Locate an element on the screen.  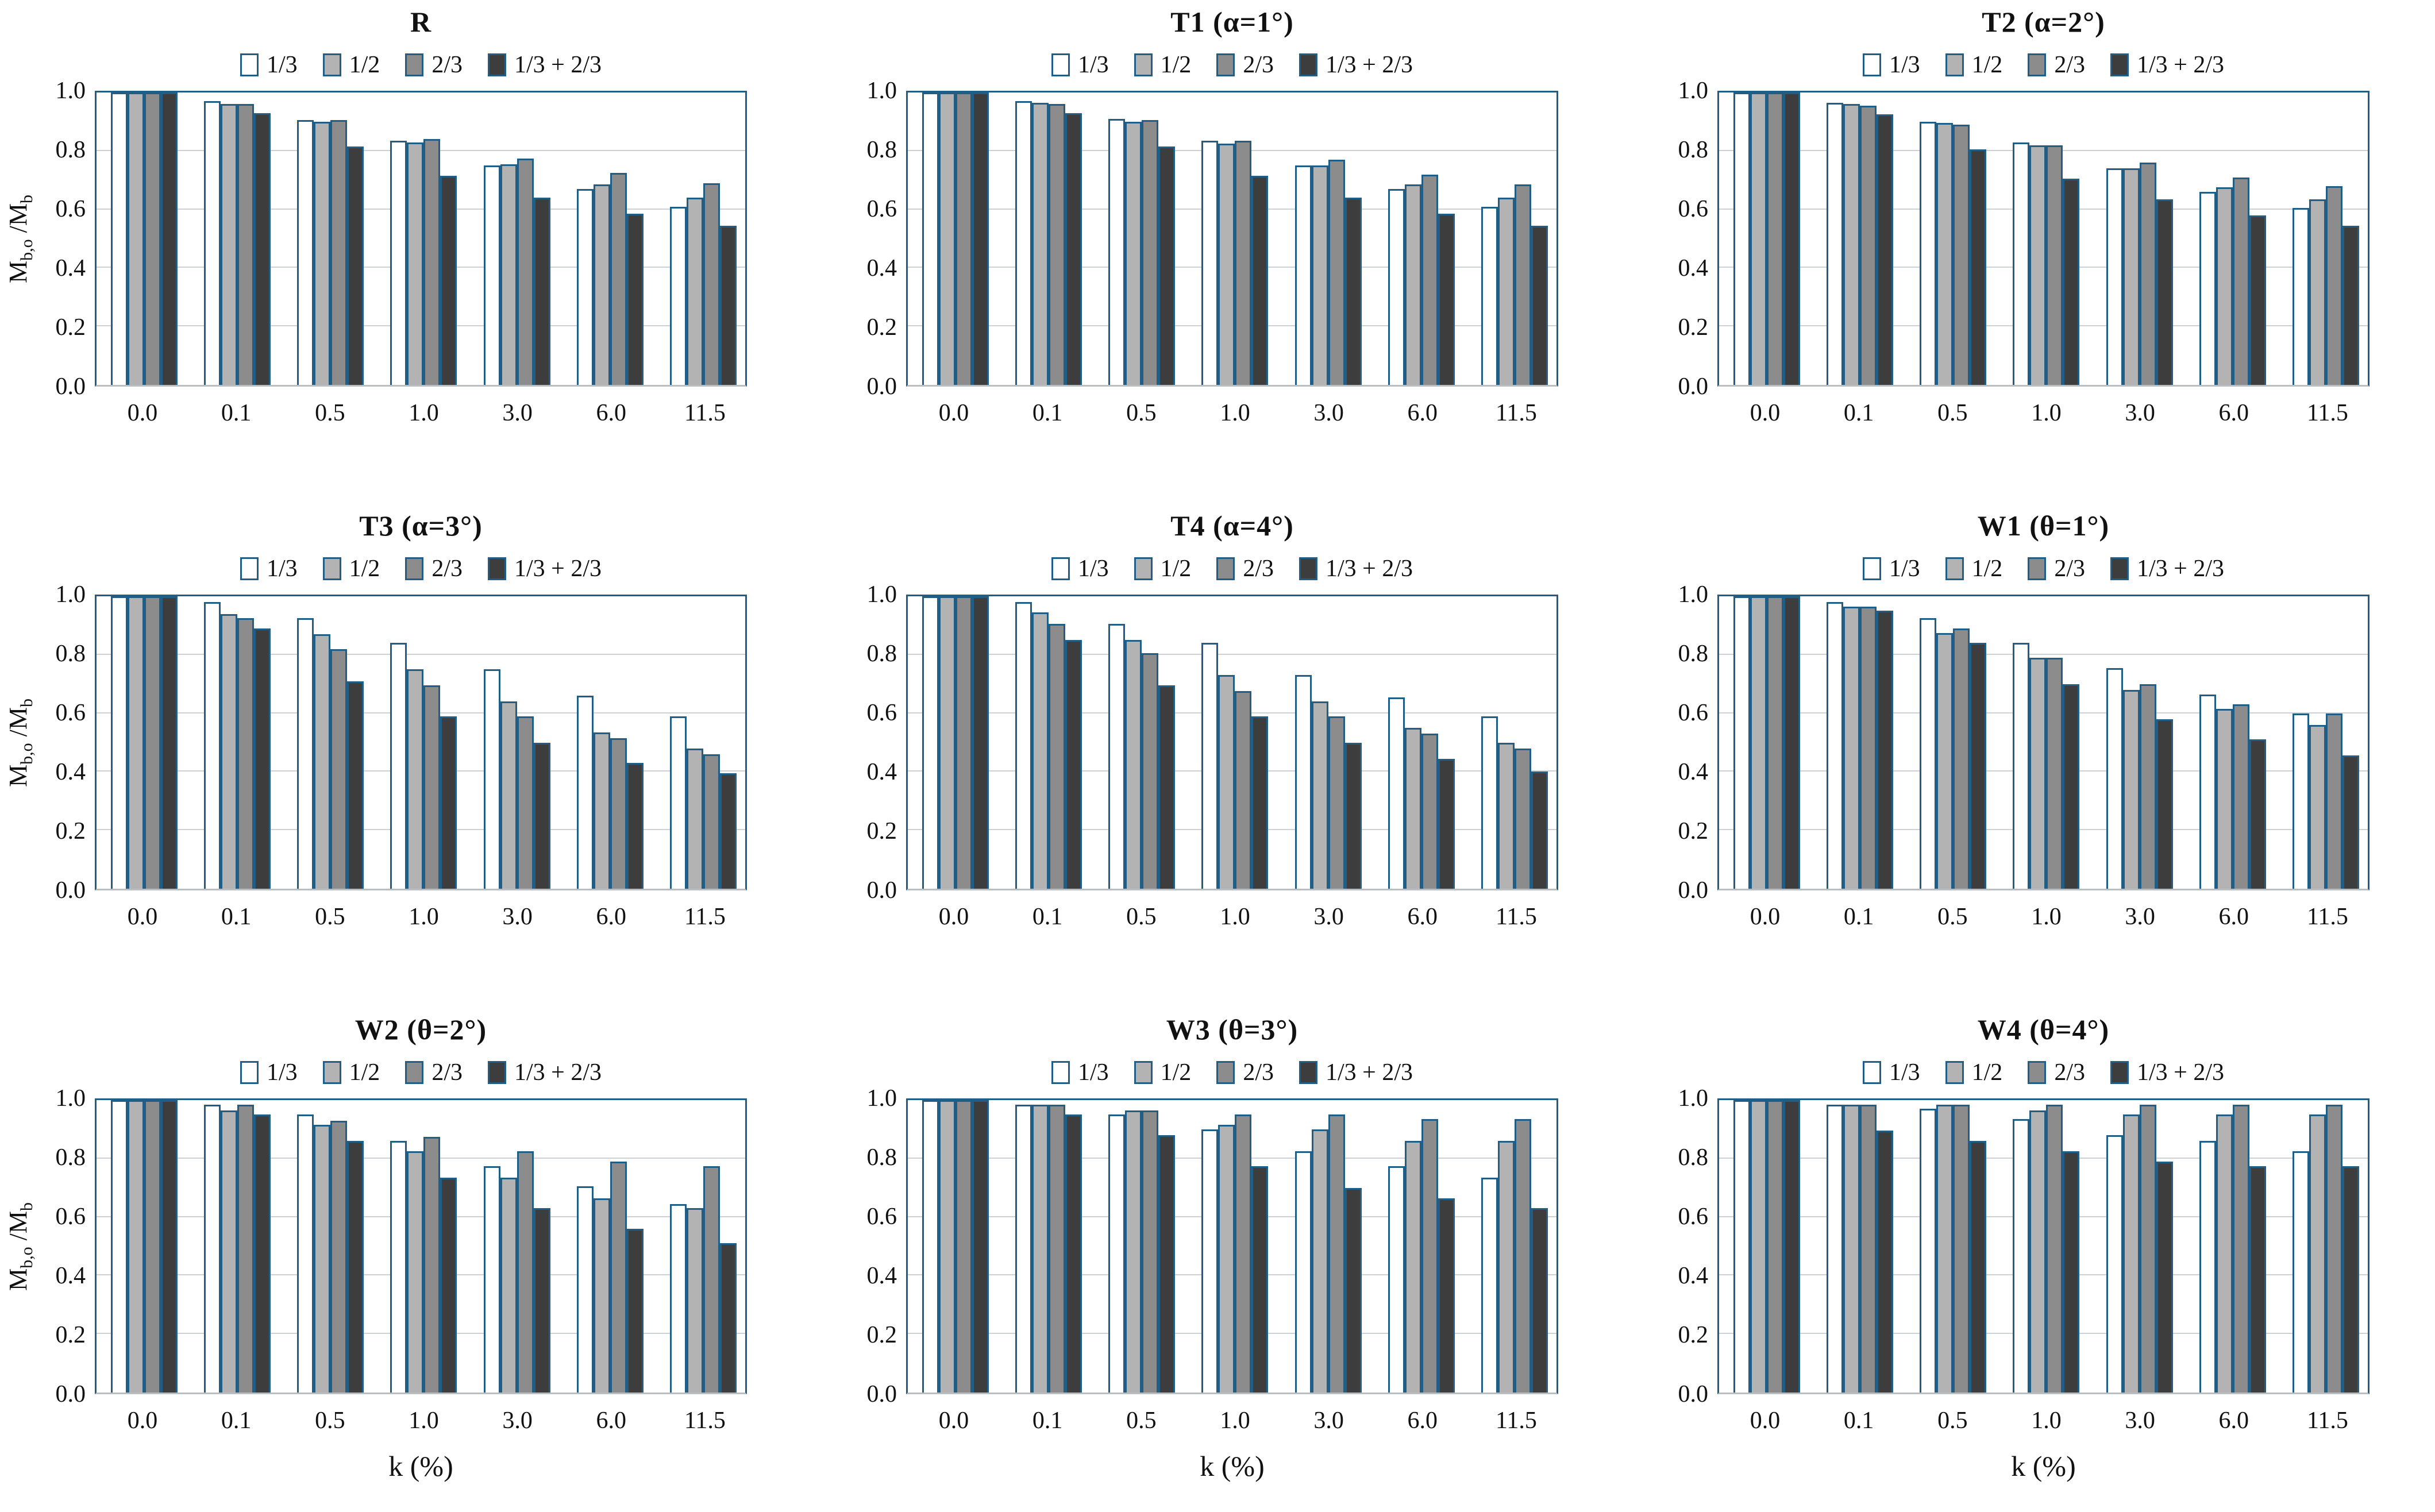
chart-title: T1 (α=1°) is located at coordinates (1232, 22).